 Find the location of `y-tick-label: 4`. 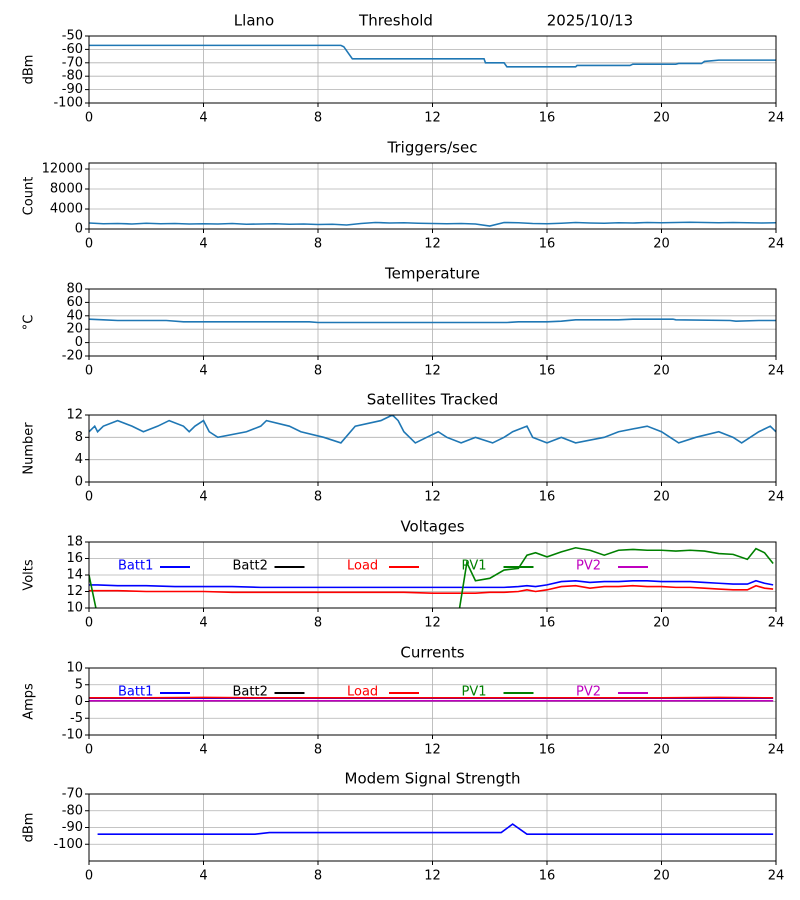

y-tick-label: 4 is located at coordinates (79, 459).